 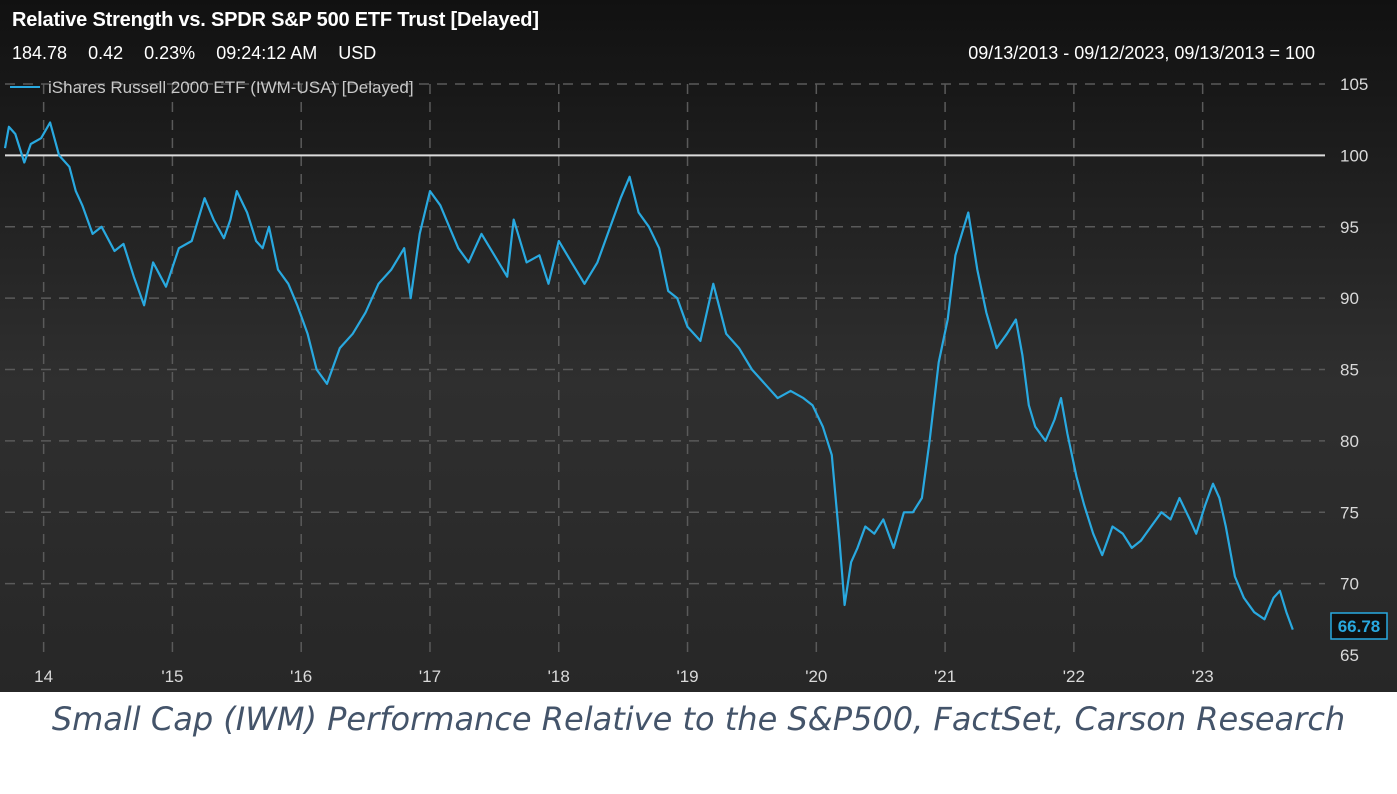 I want to click on y-tick-label: 100, so click(x=1354, y=155).